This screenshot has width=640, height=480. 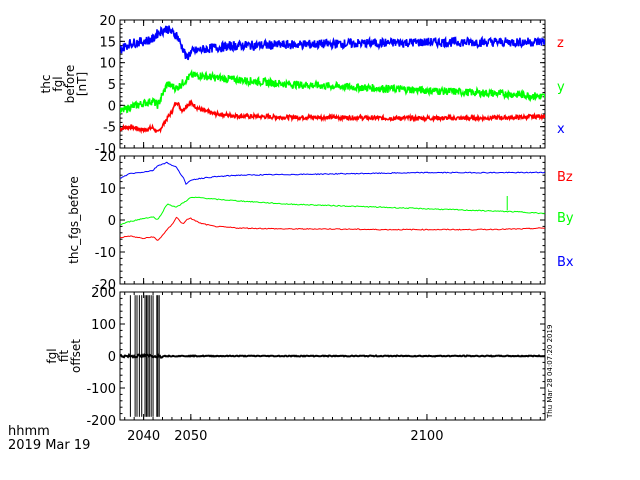 What do you see at coordinates (561, 129) in the screenshot?
I see `legend-x: x` at bounding box center [561, 129].